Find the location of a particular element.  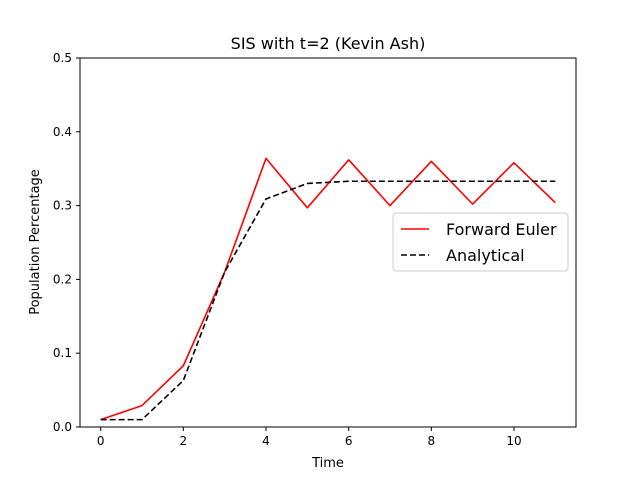

y-tick-label-2: 0.2 is located at coordinates (62, 279).